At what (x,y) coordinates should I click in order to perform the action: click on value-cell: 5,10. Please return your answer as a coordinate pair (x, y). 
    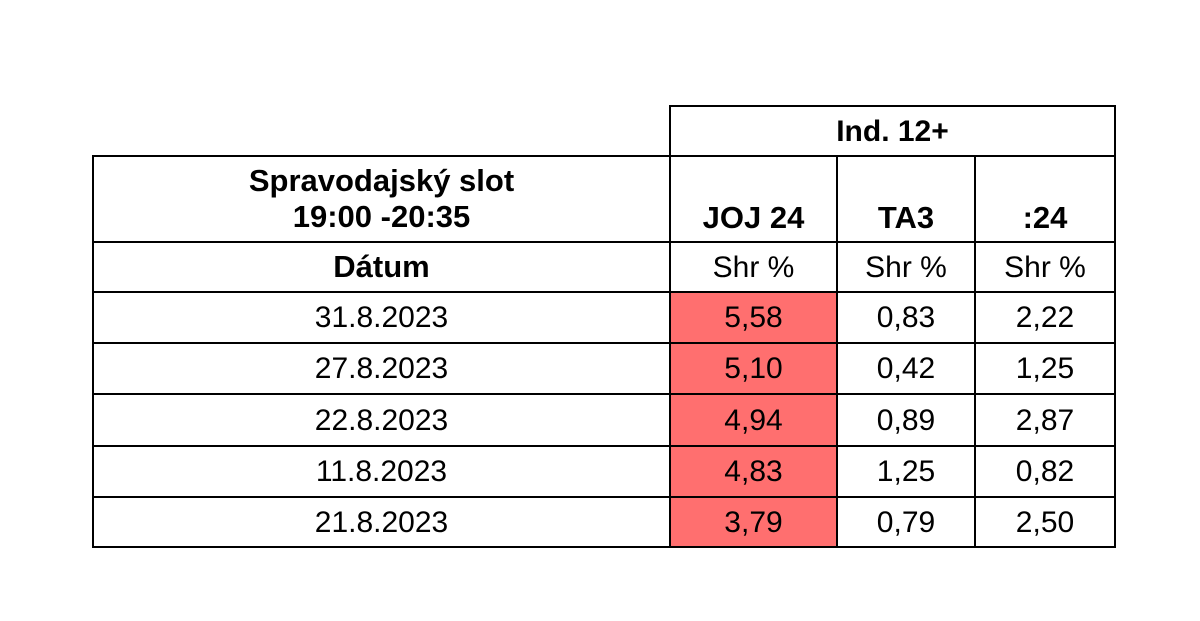
    Looking at the image, I should click on (753, 368).